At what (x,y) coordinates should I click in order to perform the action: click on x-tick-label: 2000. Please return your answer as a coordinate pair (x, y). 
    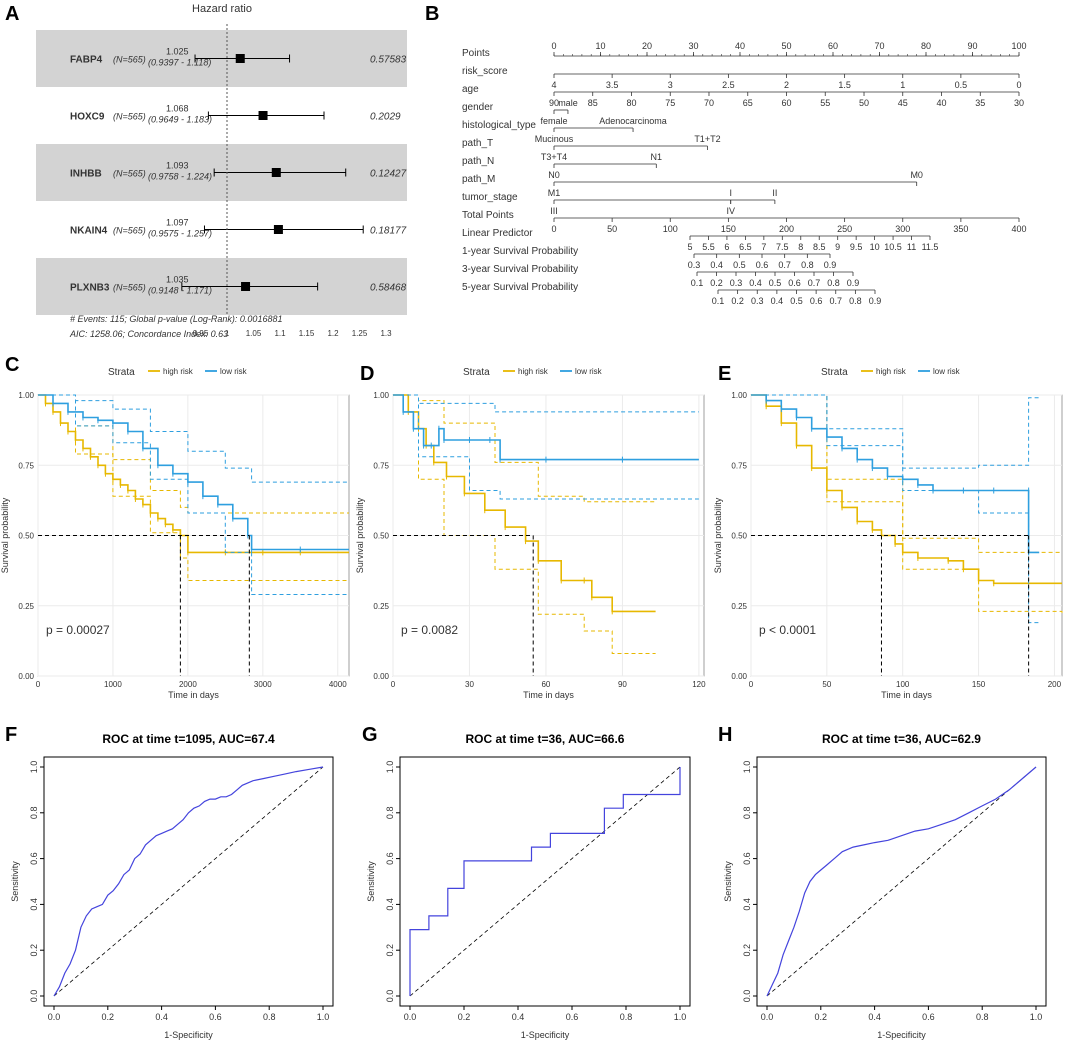
    Looking at the image, I should click on (188, 684).